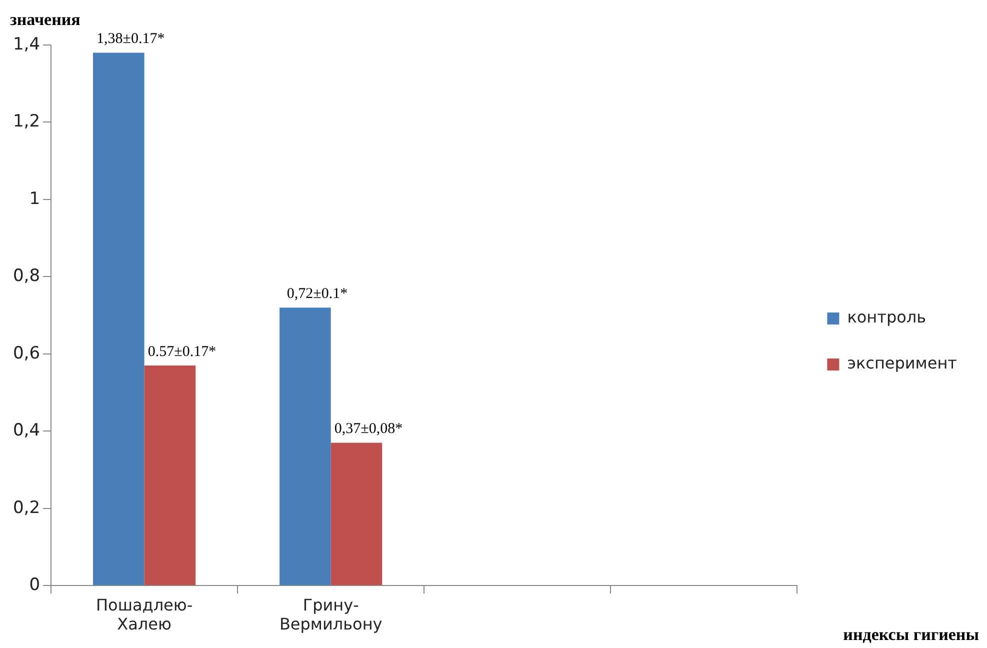  Describe the element at coordinates (130, 39) in the screenshot. I see `data-label: 1,38±0.17*` at that location.